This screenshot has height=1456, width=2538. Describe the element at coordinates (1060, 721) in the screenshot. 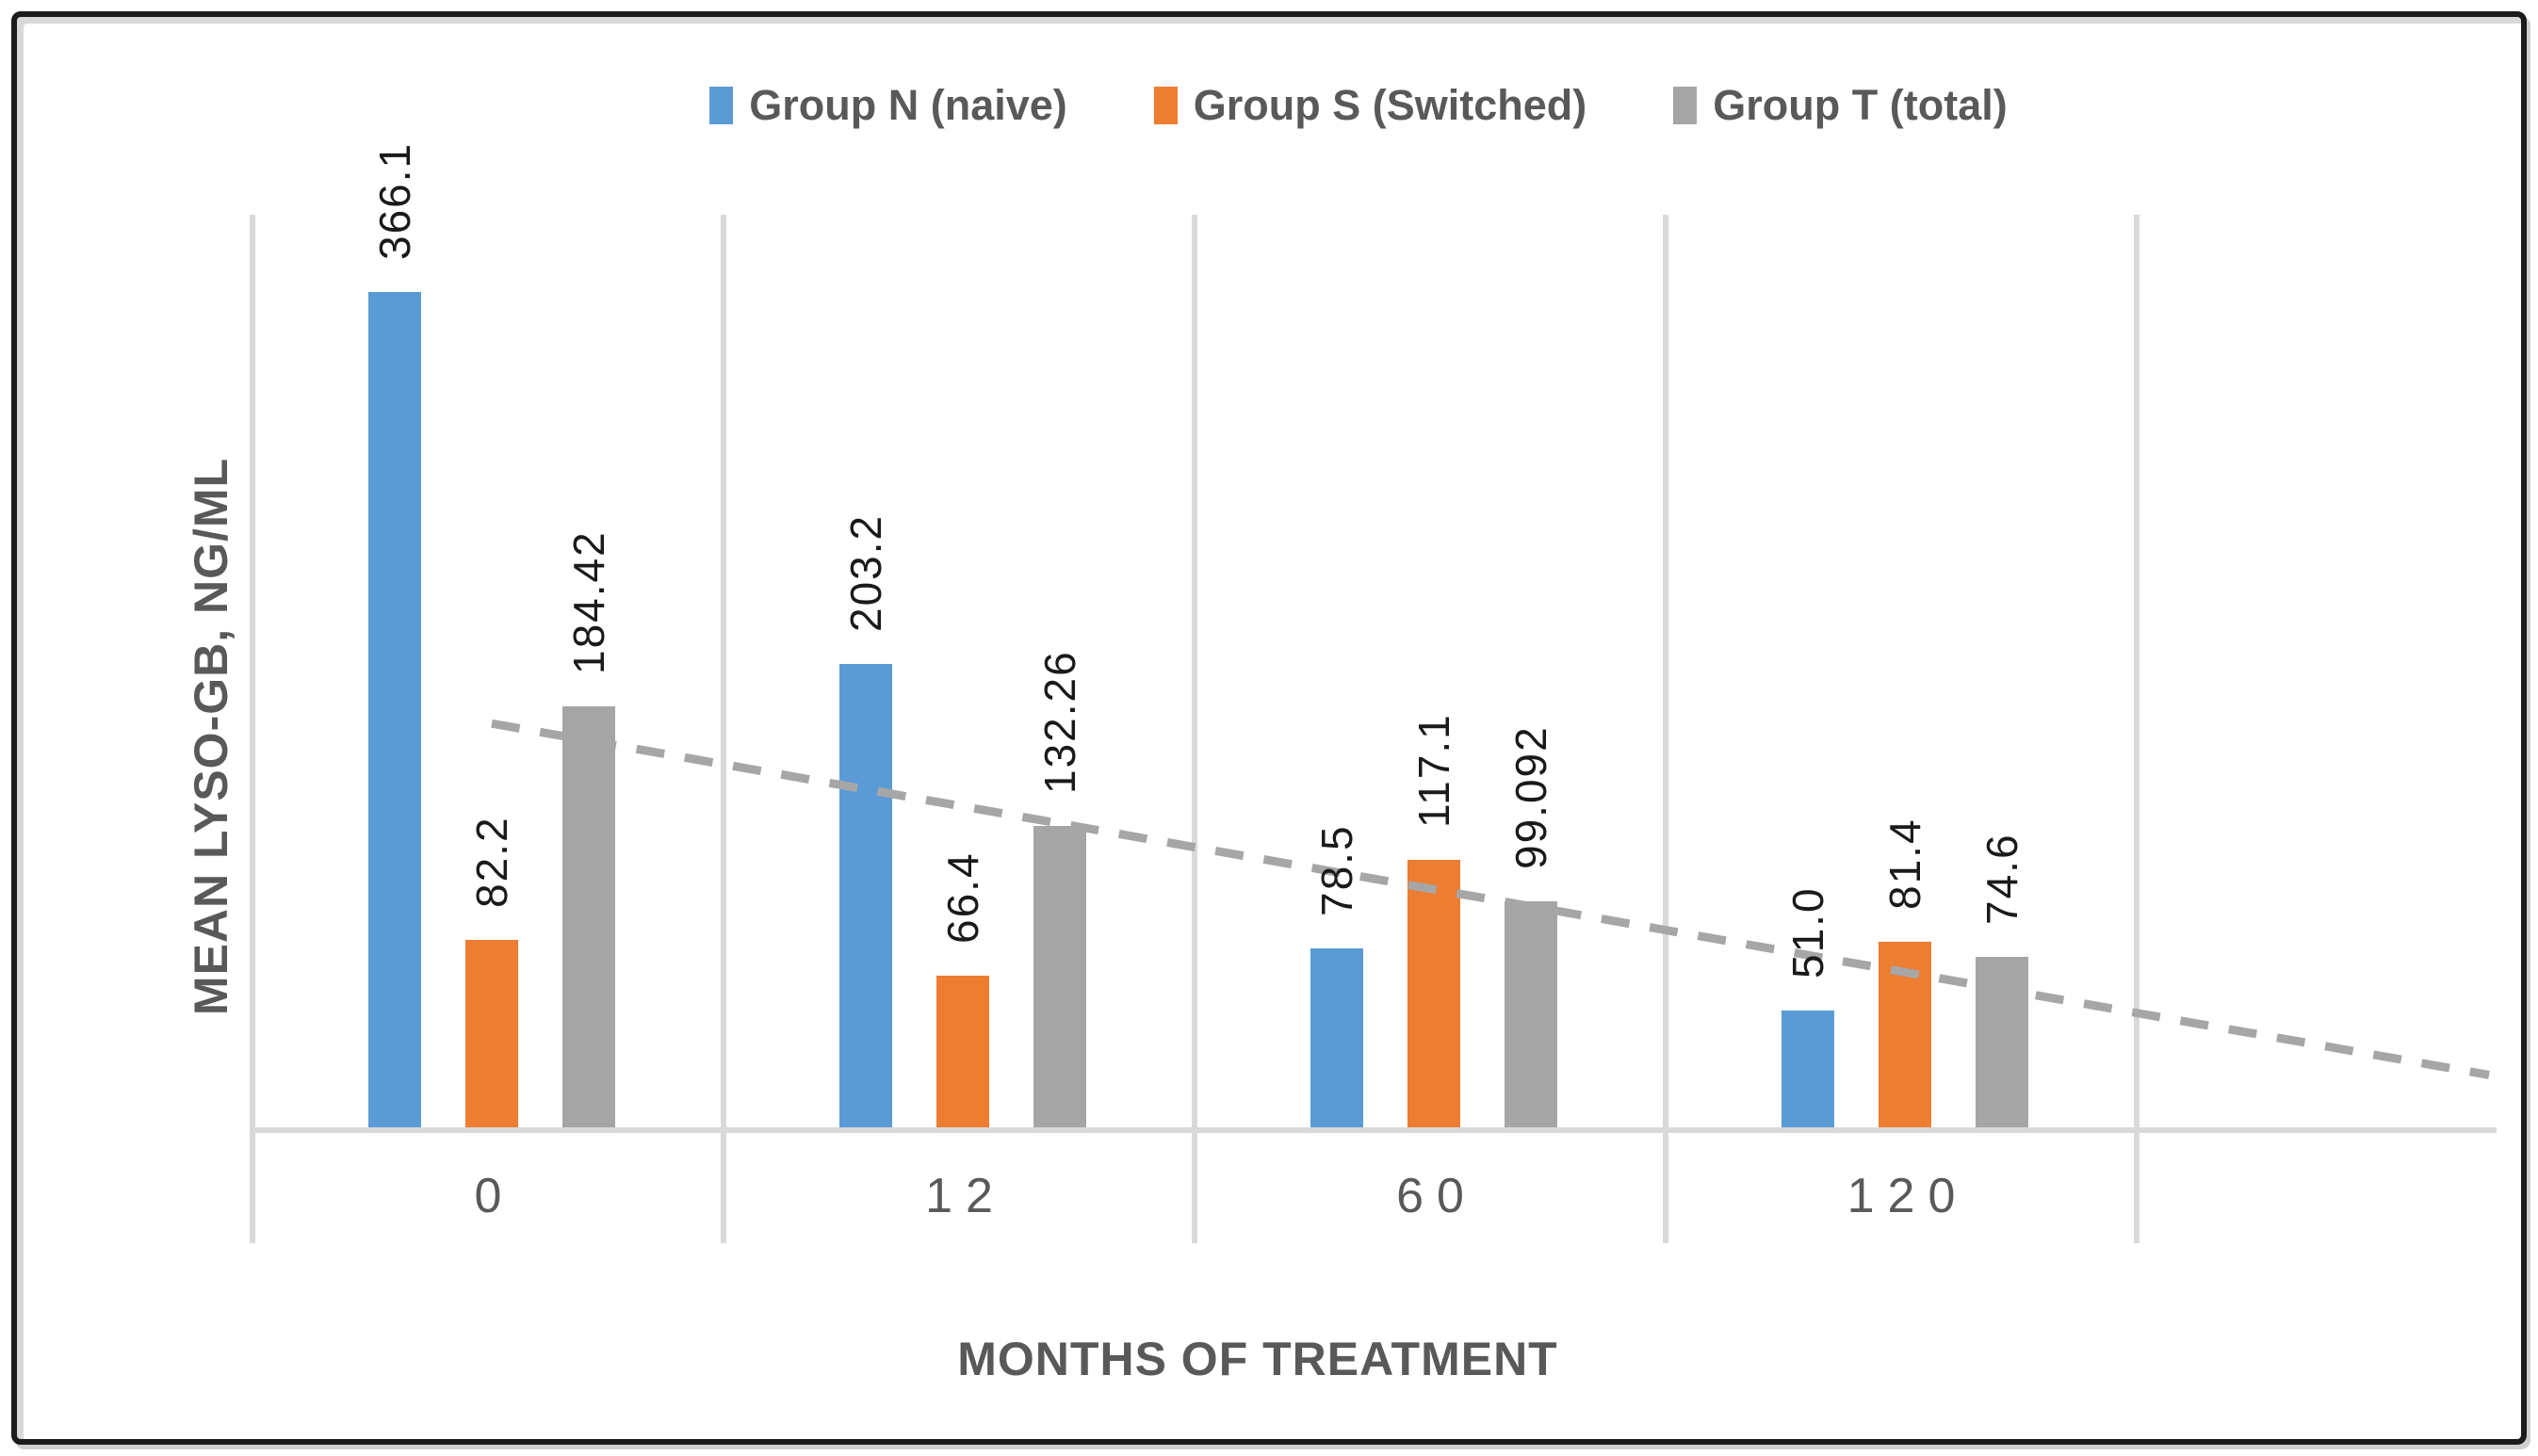

I see `data-label: 132.26` at that location.